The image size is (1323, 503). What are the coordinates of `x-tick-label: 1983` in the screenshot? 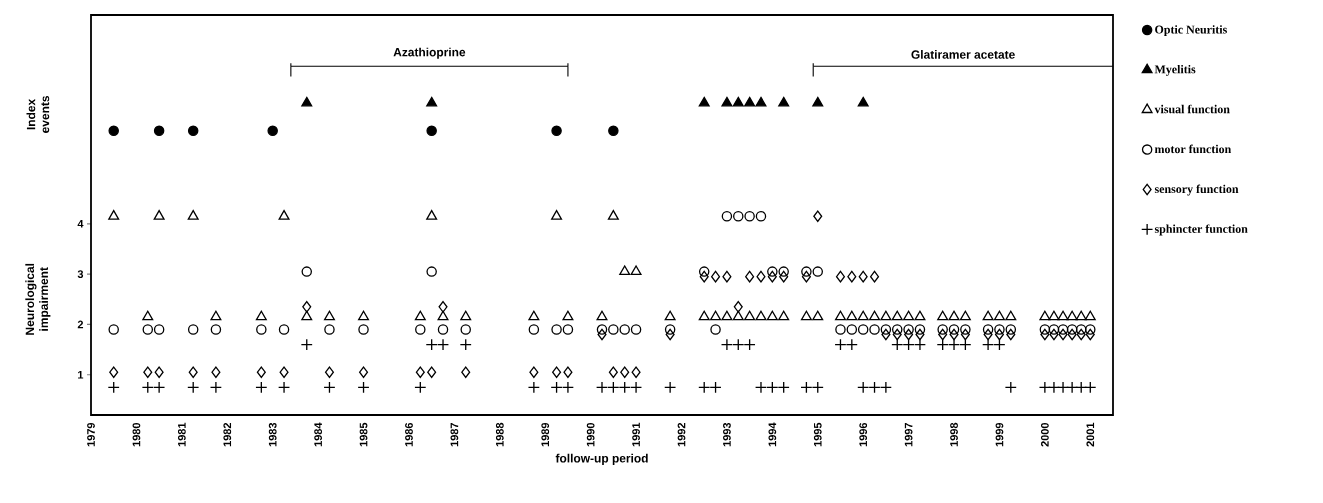 It's located at (272, 434).